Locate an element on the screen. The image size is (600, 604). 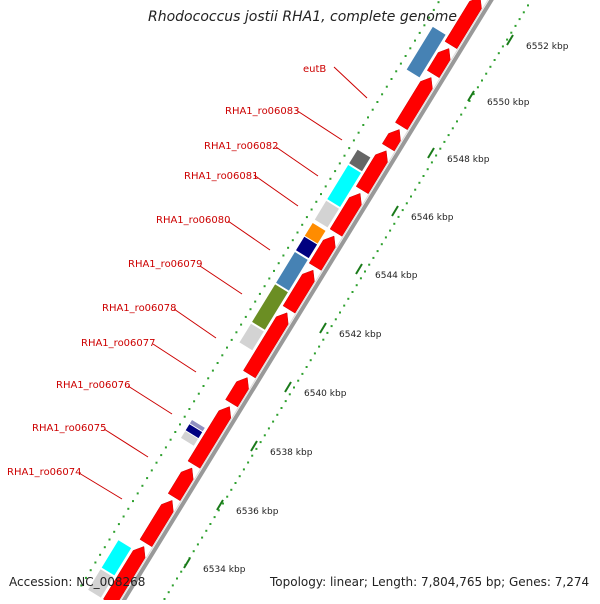
gene-label: RHA1_ro06074 is located at coordinates (44, 472).